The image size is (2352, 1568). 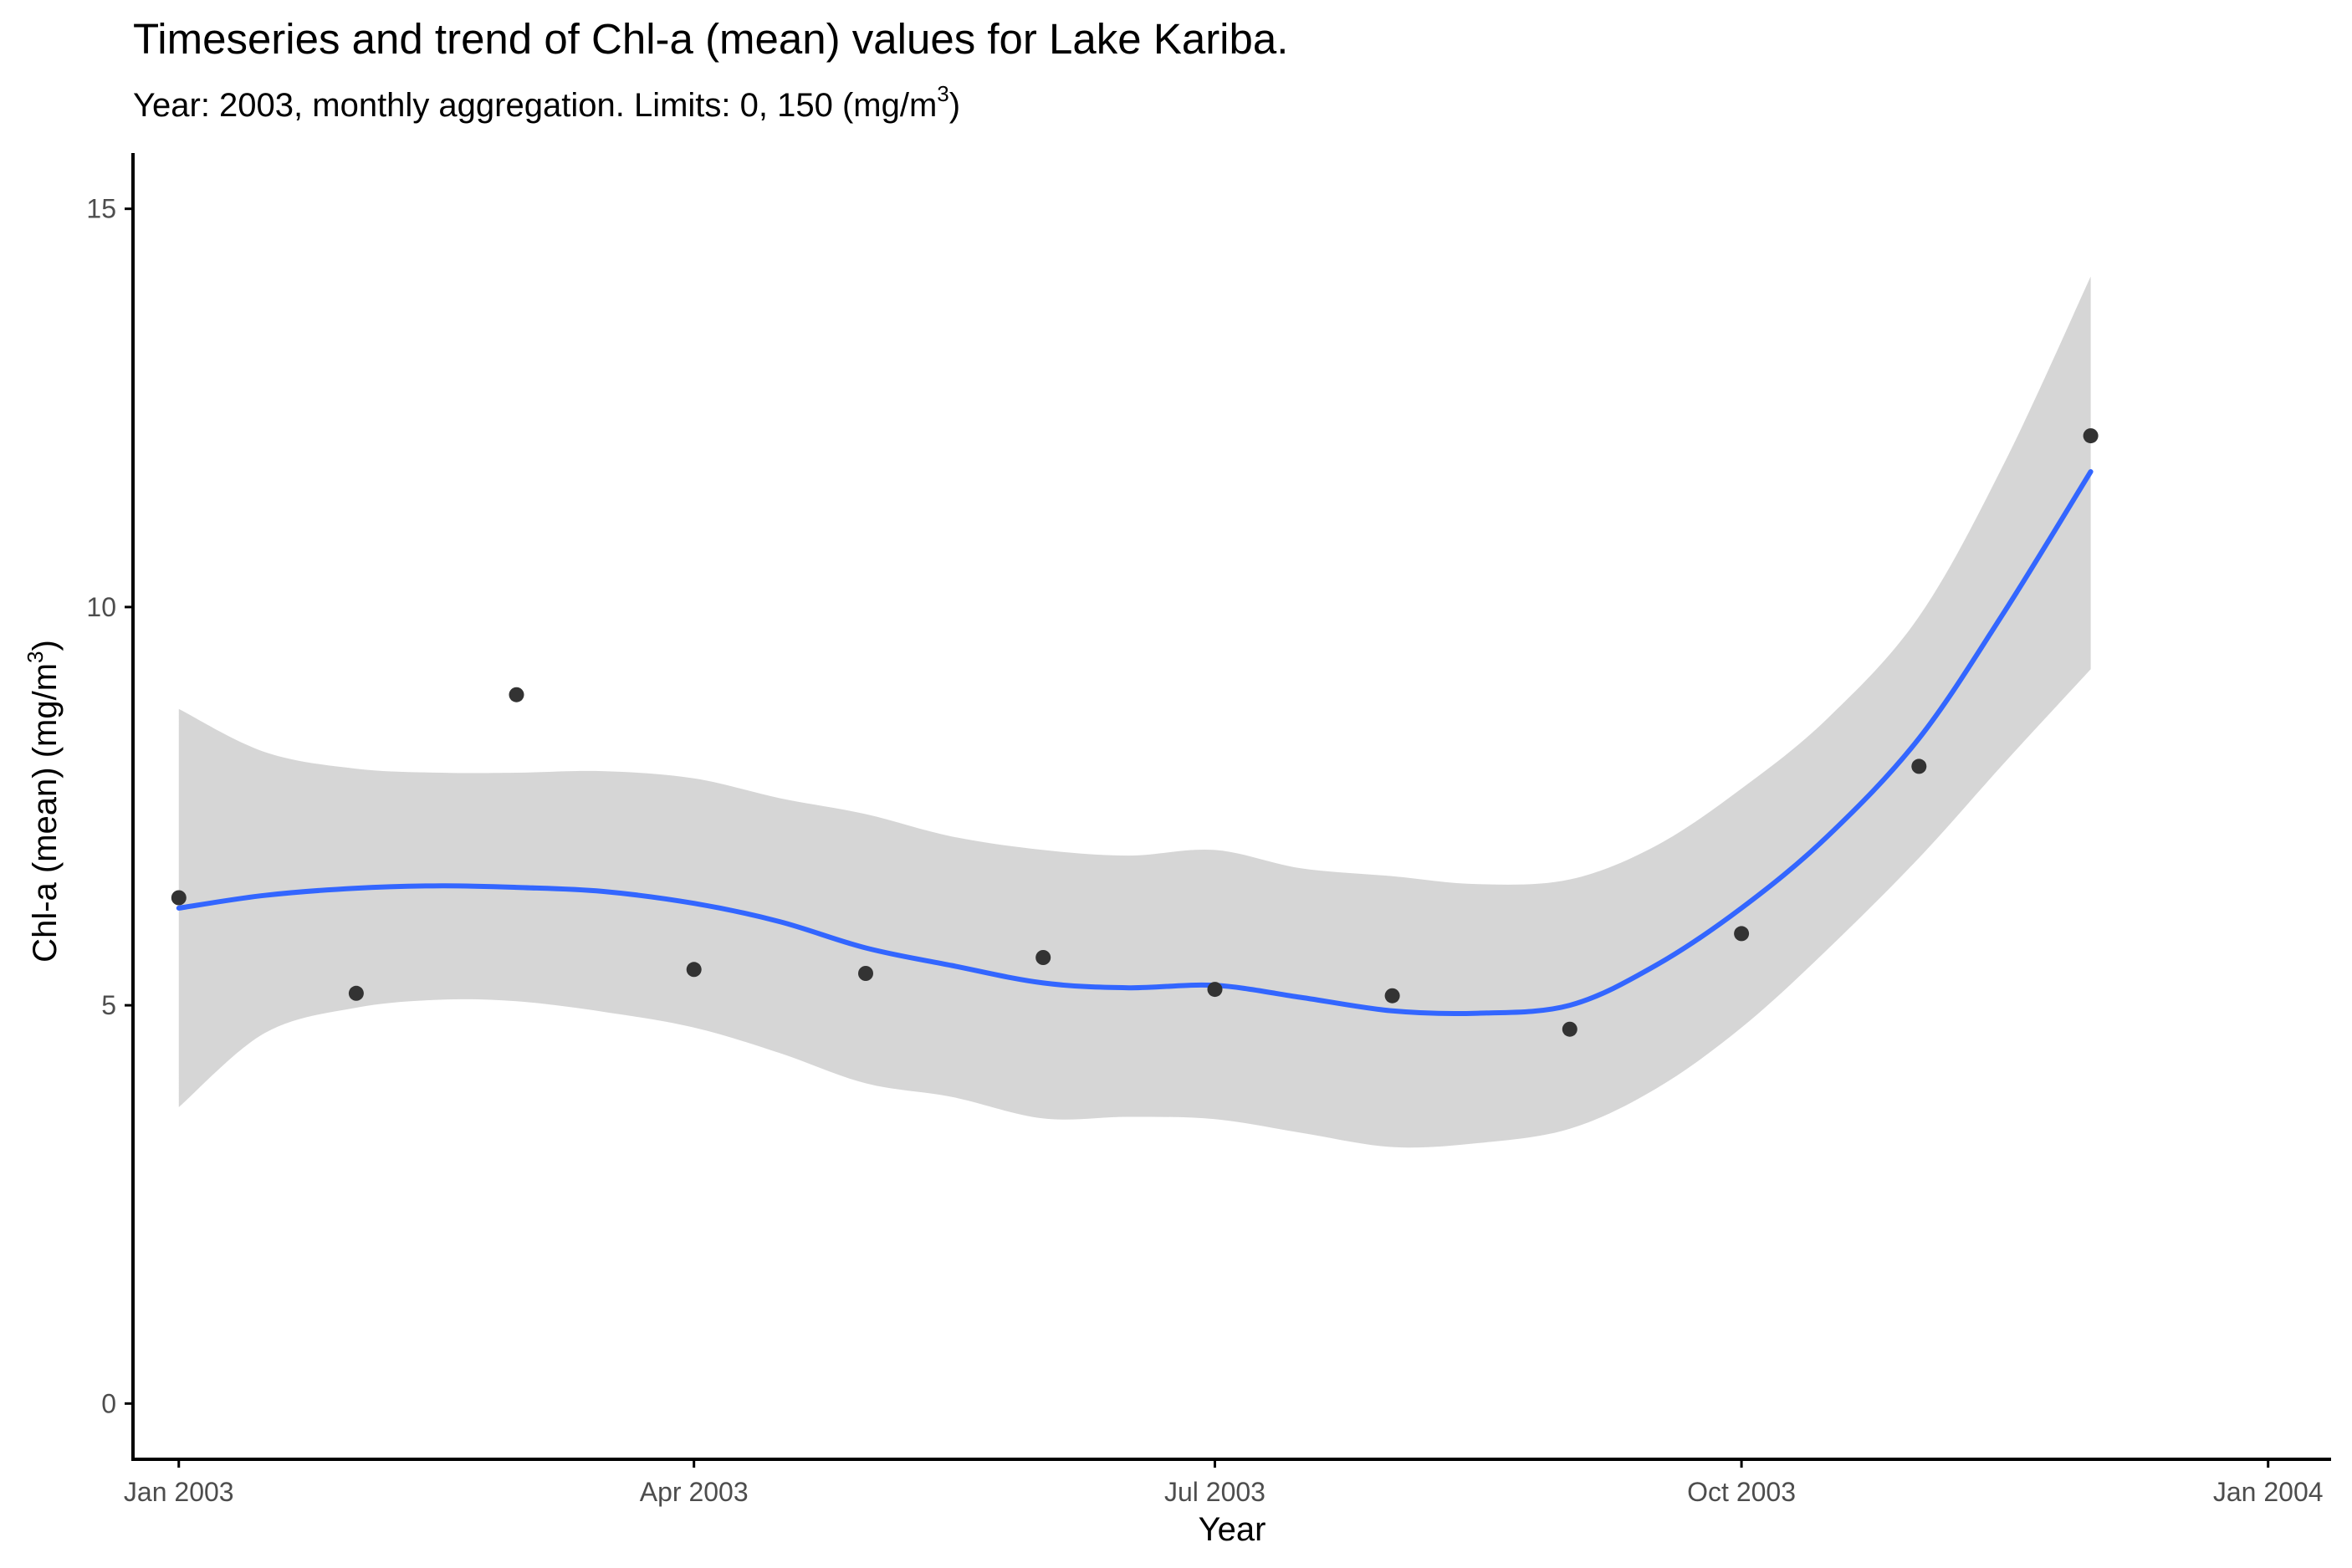 I want to click on subtitle-exponent: 3, so click(x=943, y=93).